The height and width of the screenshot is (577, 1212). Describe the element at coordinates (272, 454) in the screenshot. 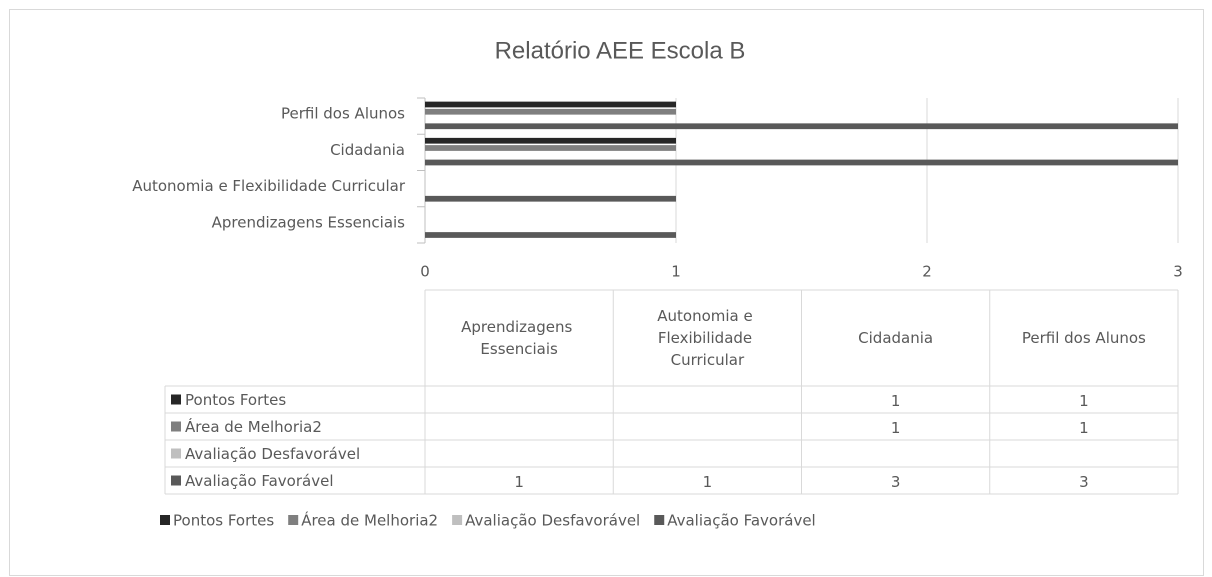

I see `table-row-label: Avaliação Desfavorável` at that location.